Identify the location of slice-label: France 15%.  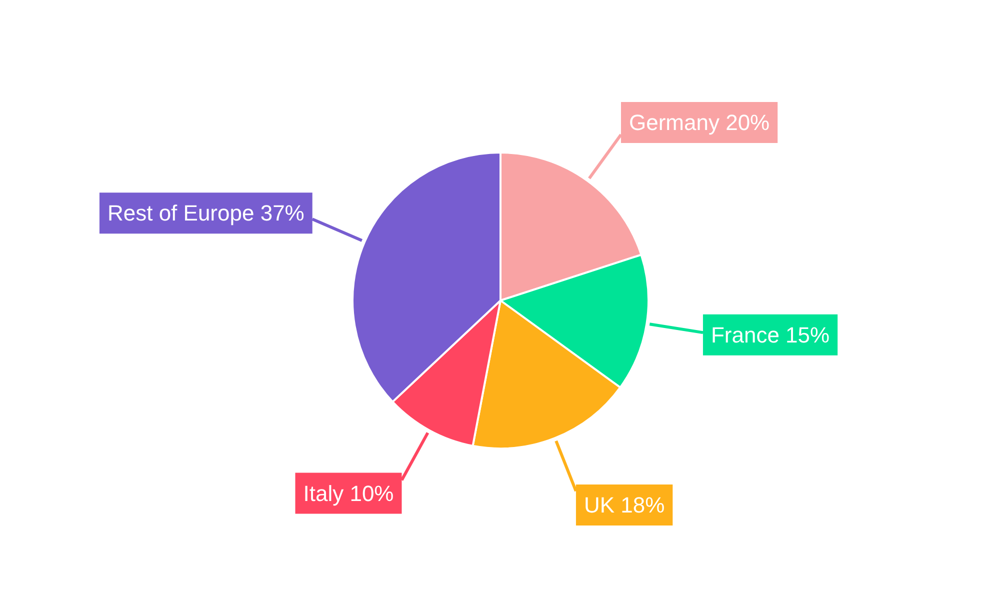
(770, 335).